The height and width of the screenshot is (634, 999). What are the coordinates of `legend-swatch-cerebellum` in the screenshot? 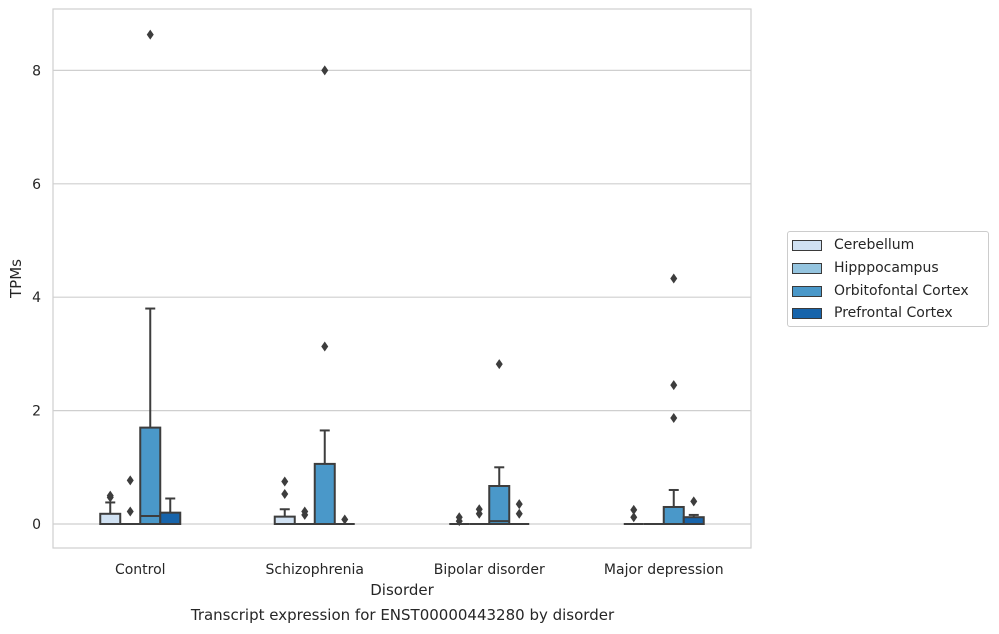 It's located at (807, 245).